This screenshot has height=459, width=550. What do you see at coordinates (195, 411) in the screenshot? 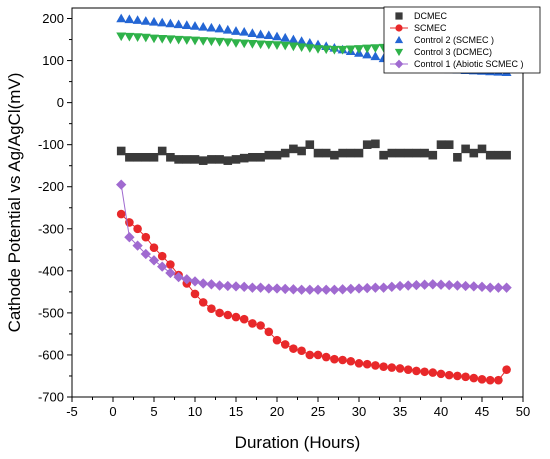
I see `x-tick-label: 10` at bounding box center [195, 411].